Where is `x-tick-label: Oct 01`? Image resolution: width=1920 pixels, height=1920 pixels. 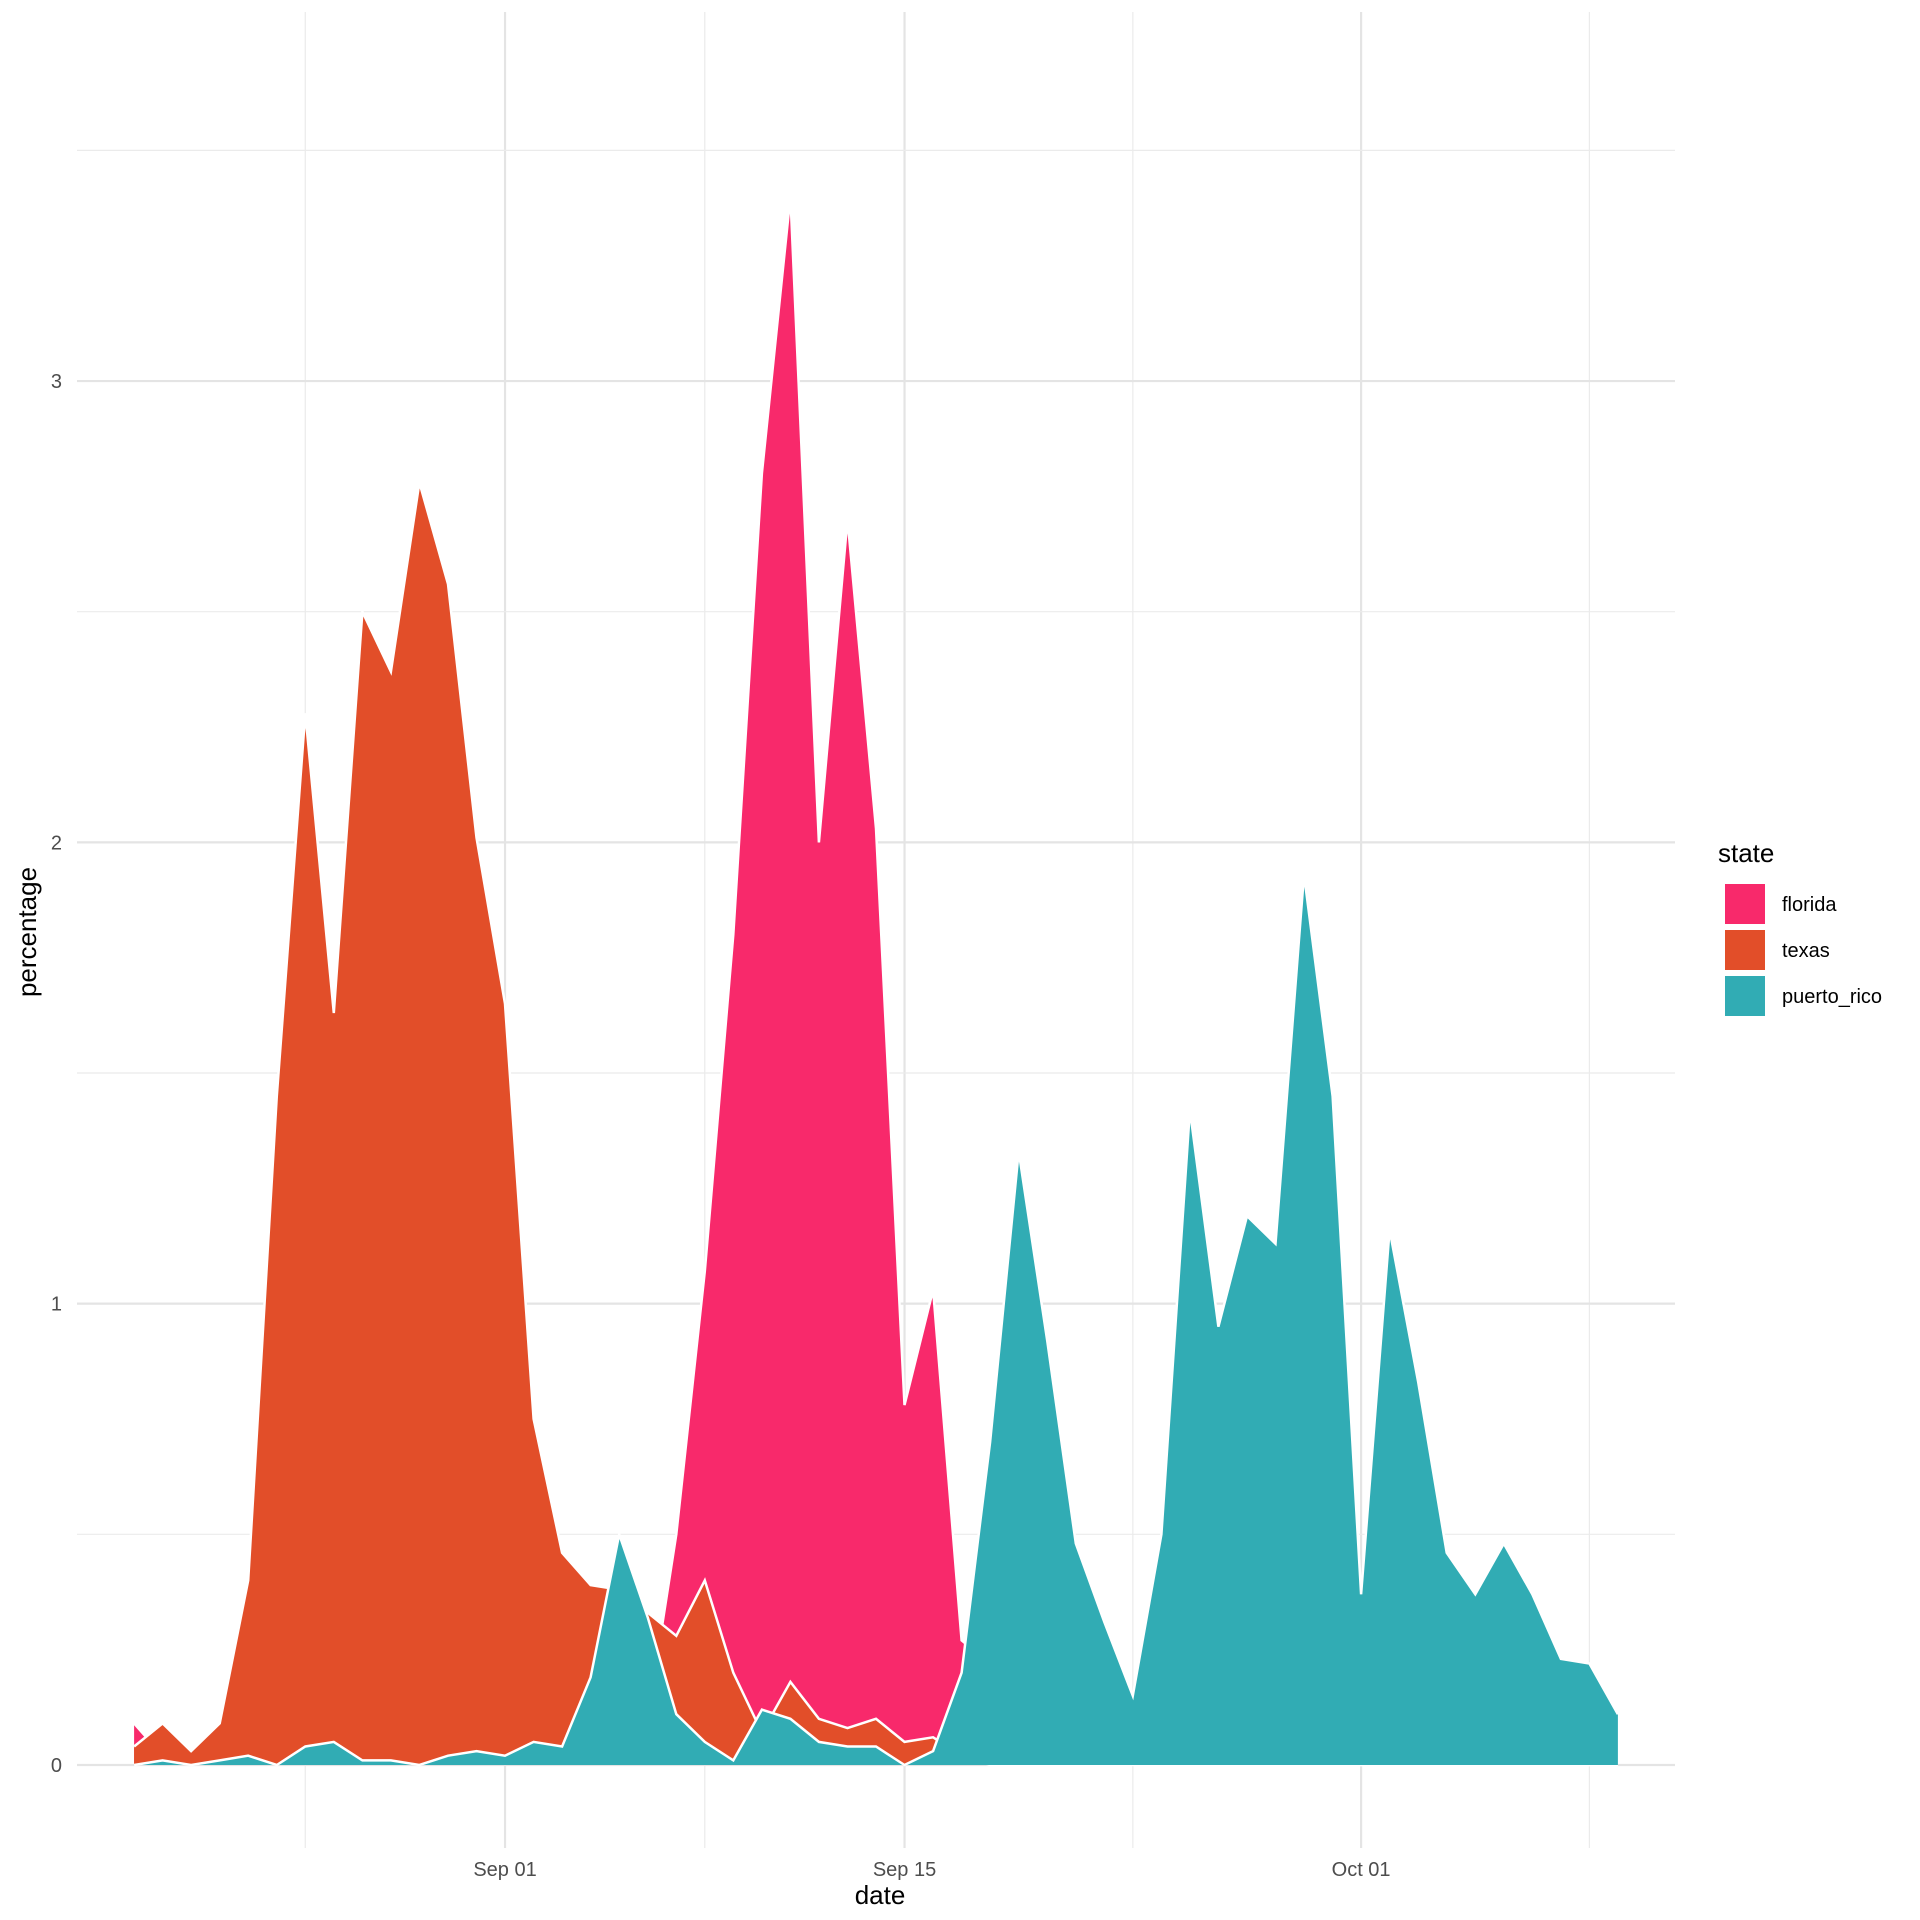
x-tick-label: Oct 01 is located at coordinates (1361, 1870).